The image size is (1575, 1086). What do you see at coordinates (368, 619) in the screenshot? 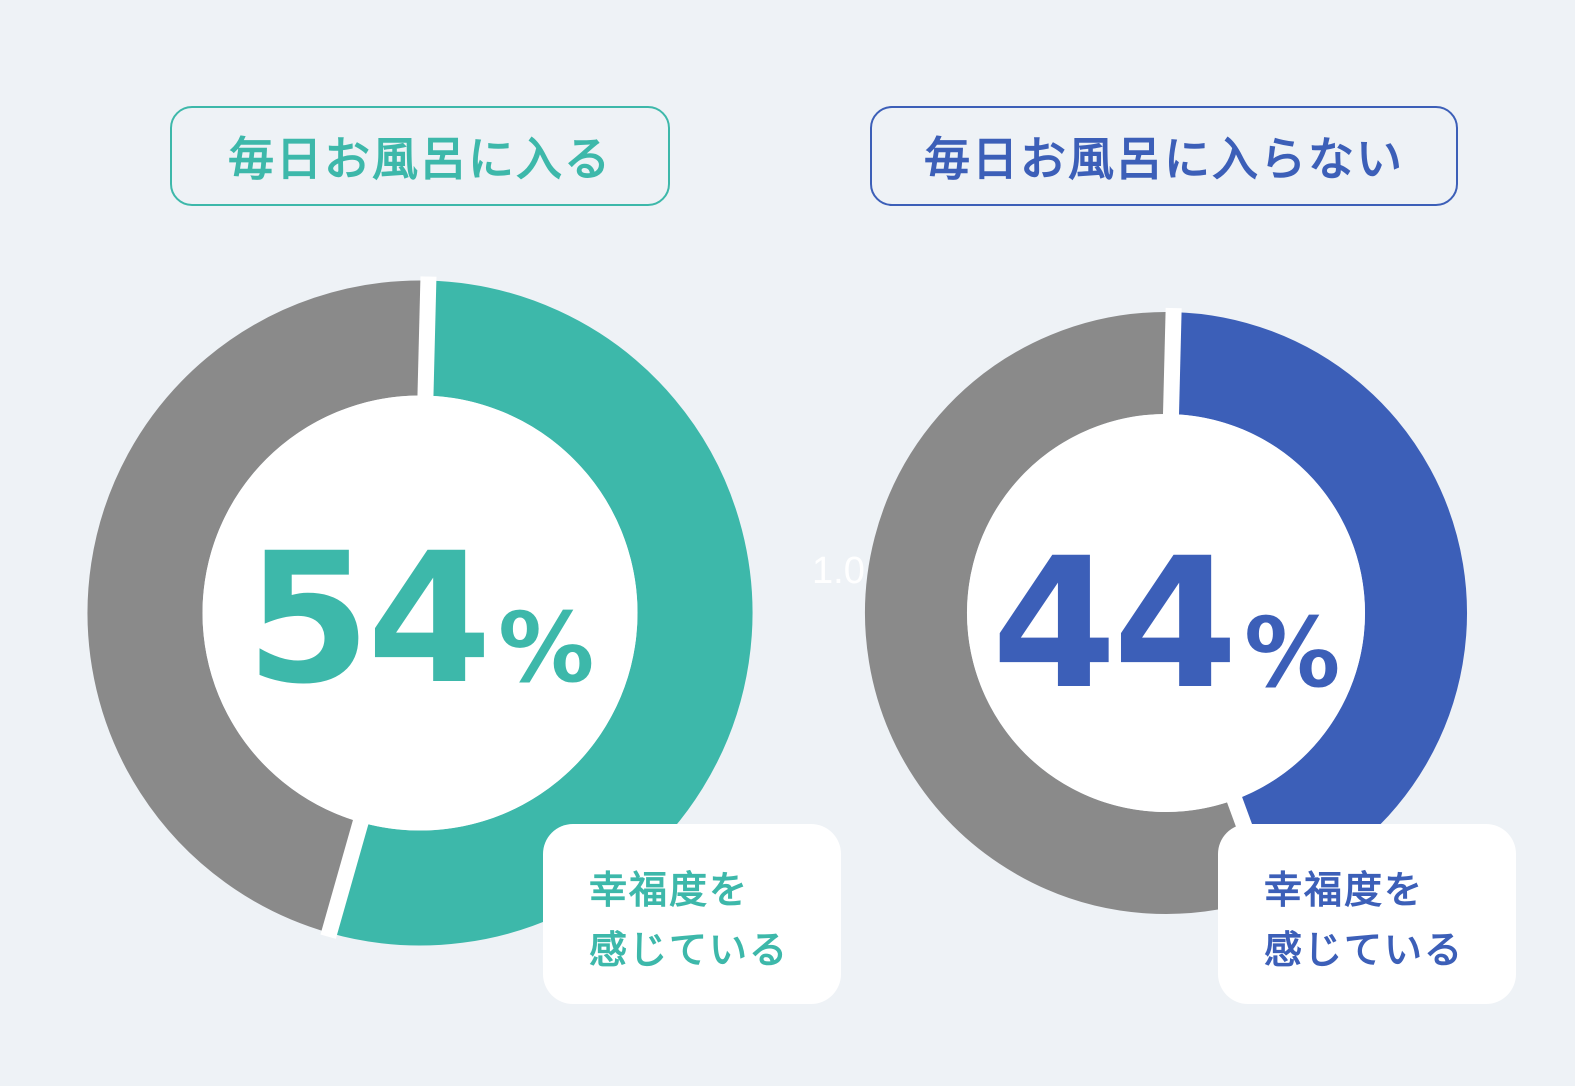
I see `center-value-left: 54` at bounding box center [368, 619].